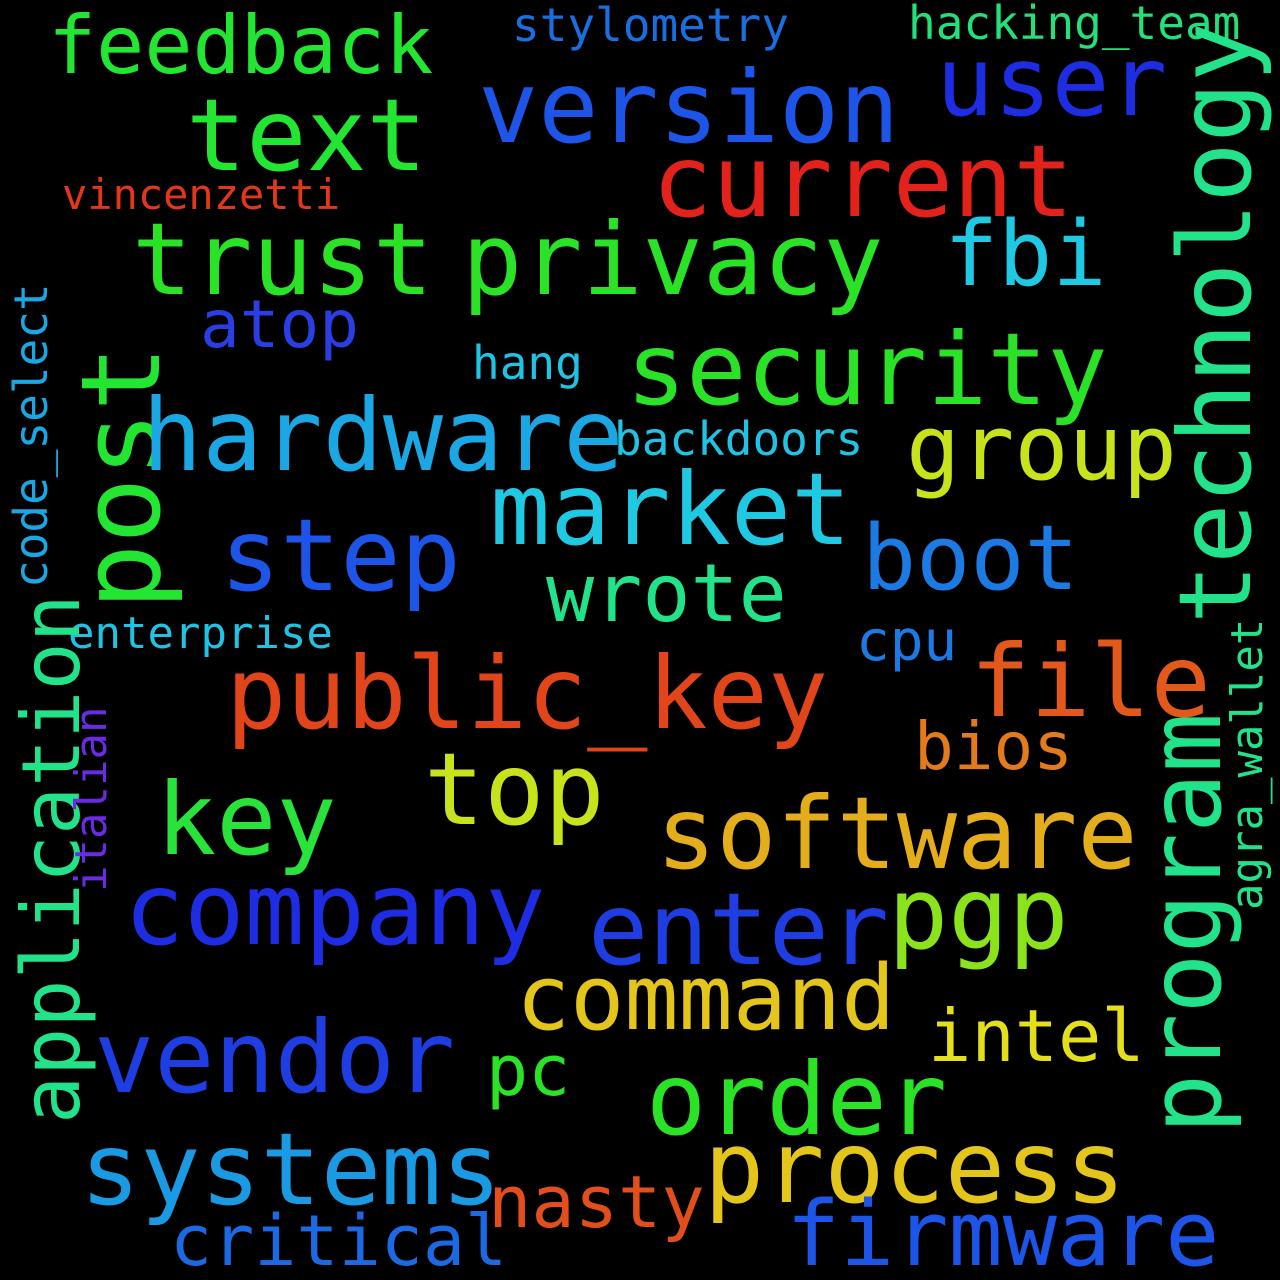  What do you see at coordinates (335, 909) in the screenshot?
I see `word-company: company` at bounding box center [335, 909].